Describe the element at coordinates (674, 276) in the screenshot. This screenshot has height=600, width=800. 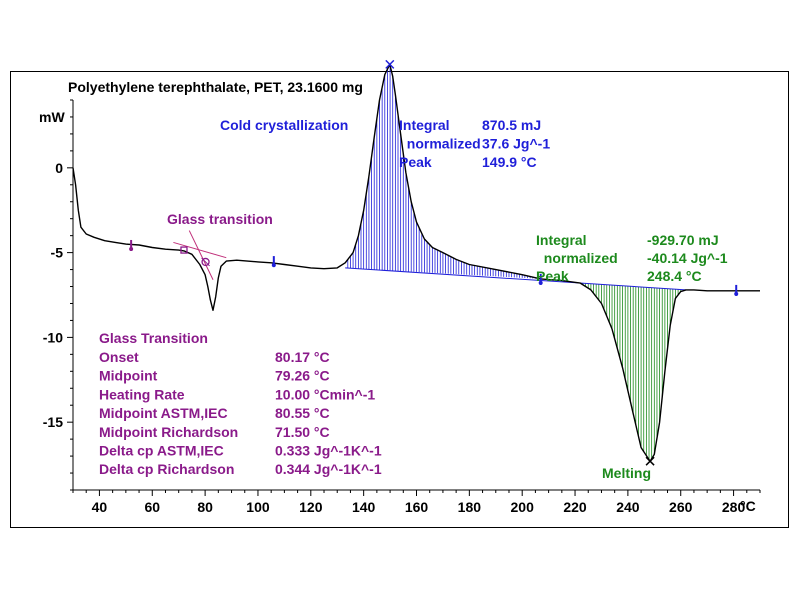
I see `result-value: 248.4 °C` at that location.